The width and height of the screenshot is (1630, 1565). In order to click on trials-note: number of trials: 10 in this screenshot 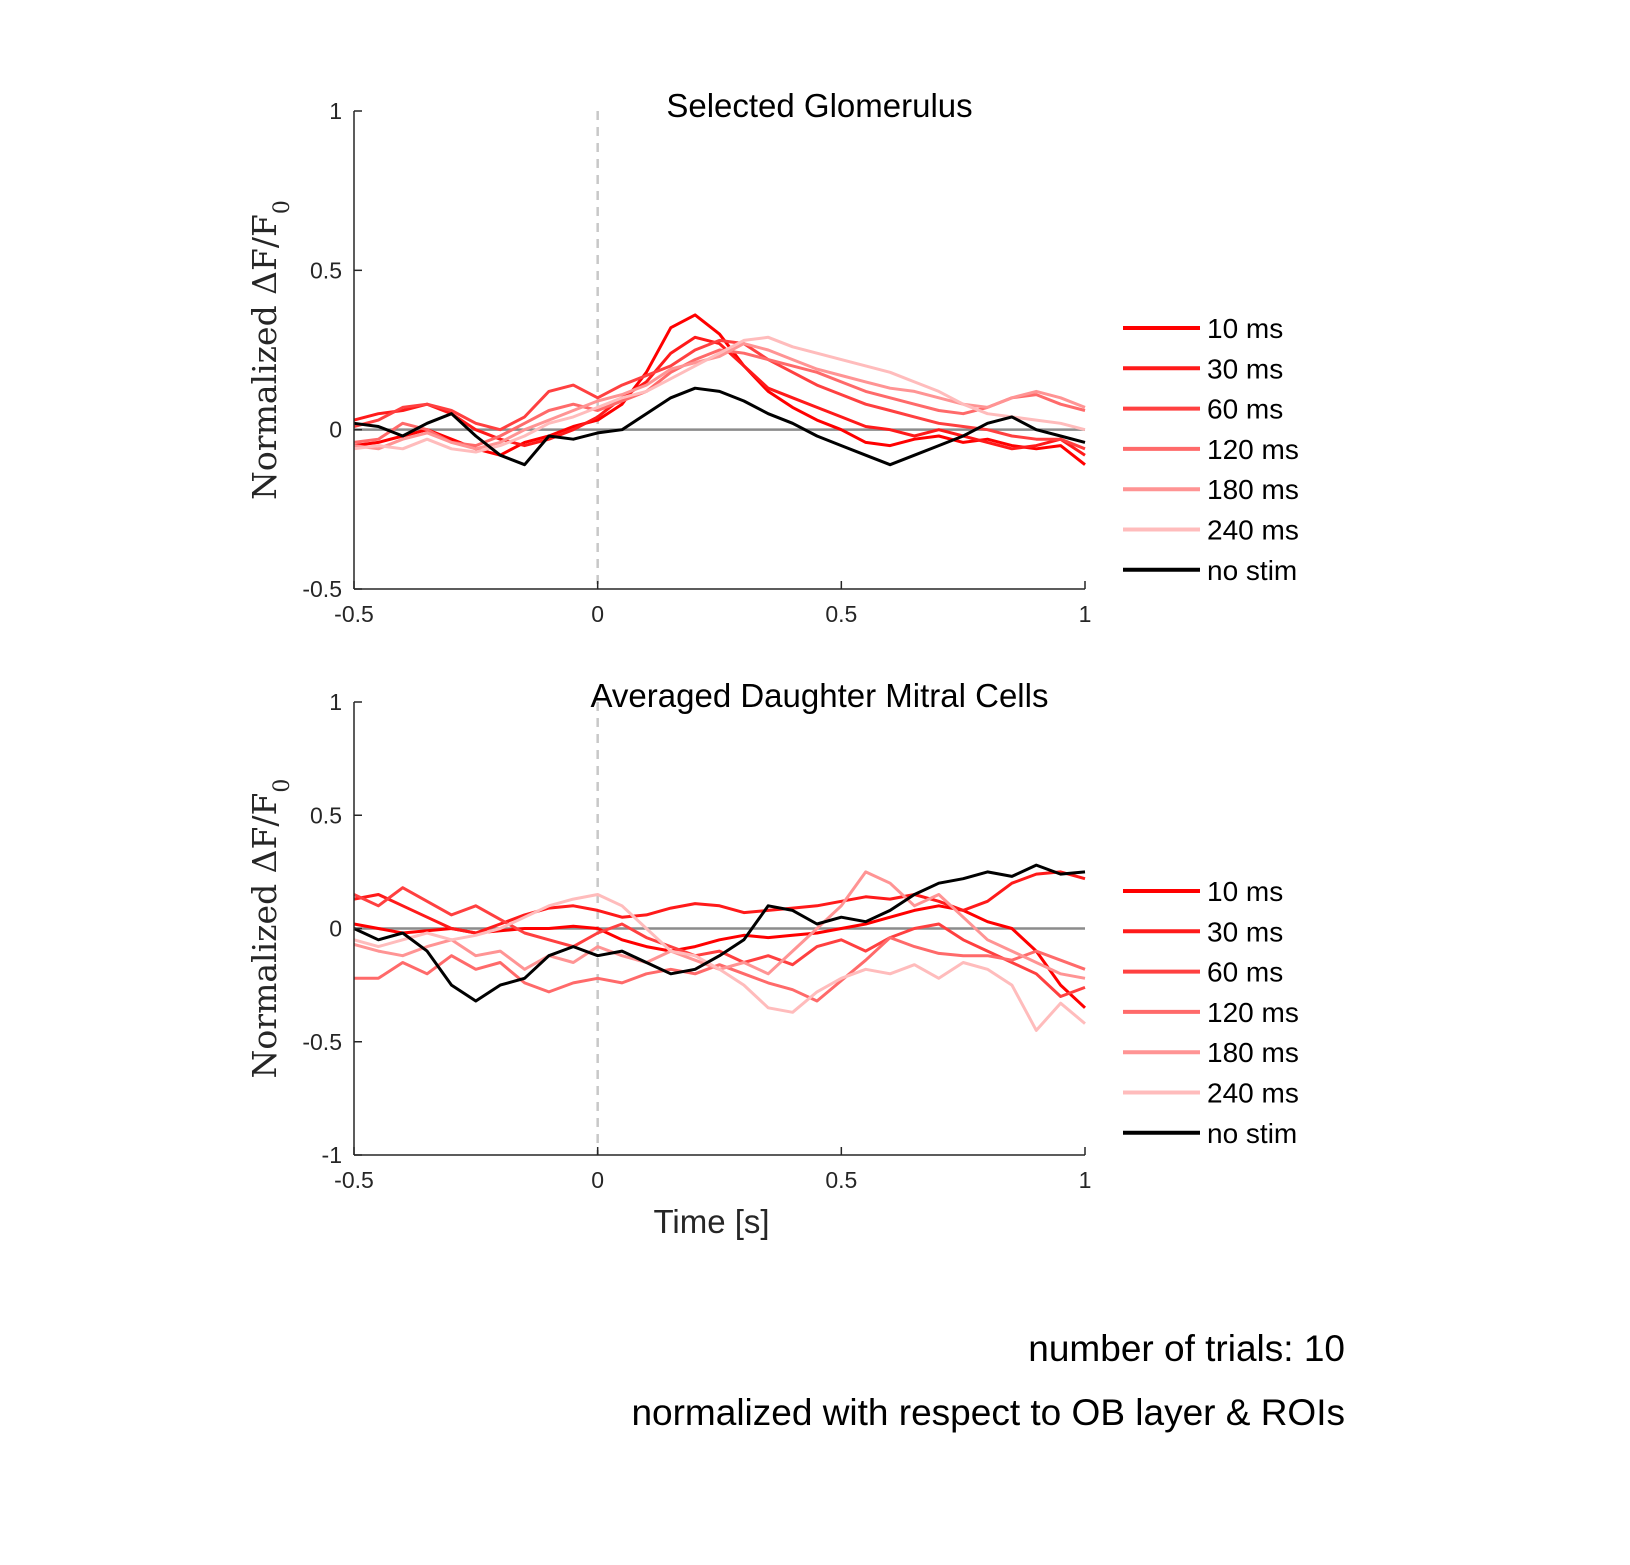, I will do `click(1186, 1348)`.